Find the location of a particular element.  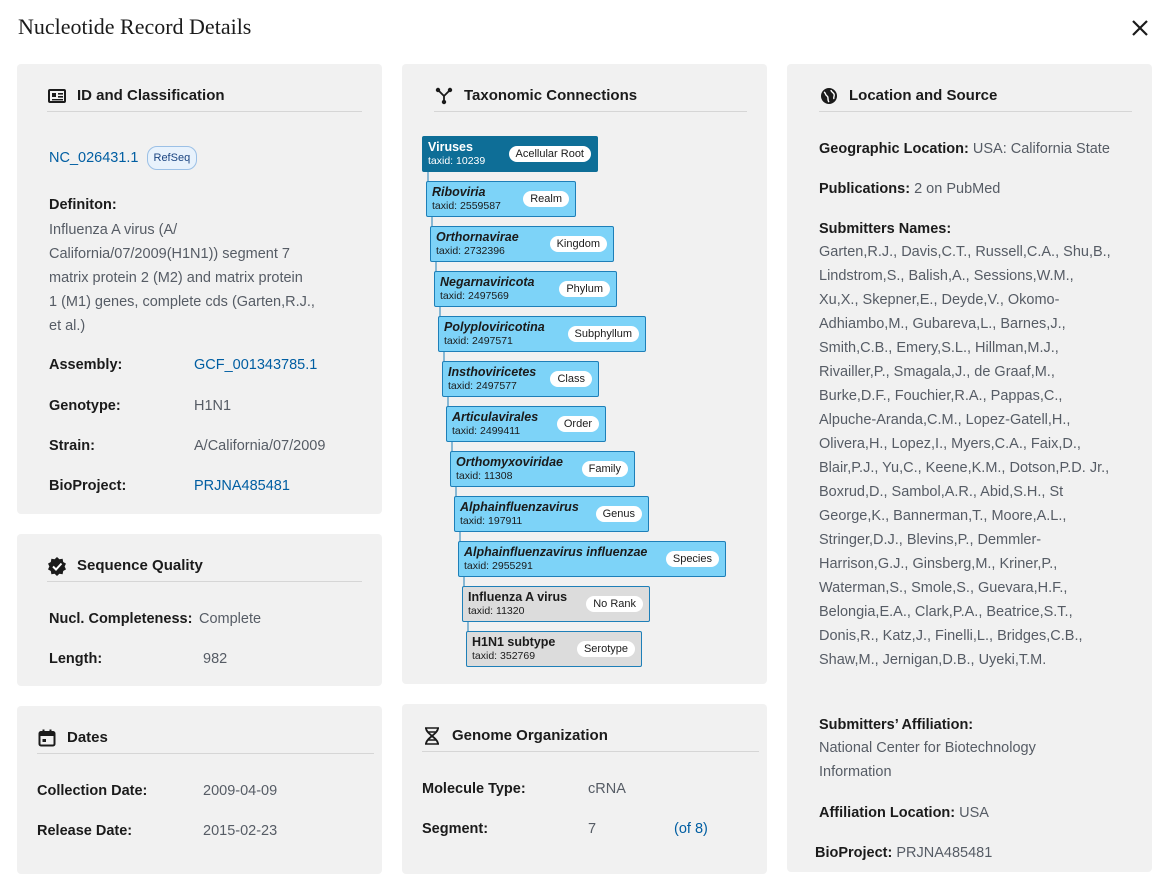

taxon-node: Negarnaviricota taxid: 2497569 Phylum is located at coordinates (525, 289).